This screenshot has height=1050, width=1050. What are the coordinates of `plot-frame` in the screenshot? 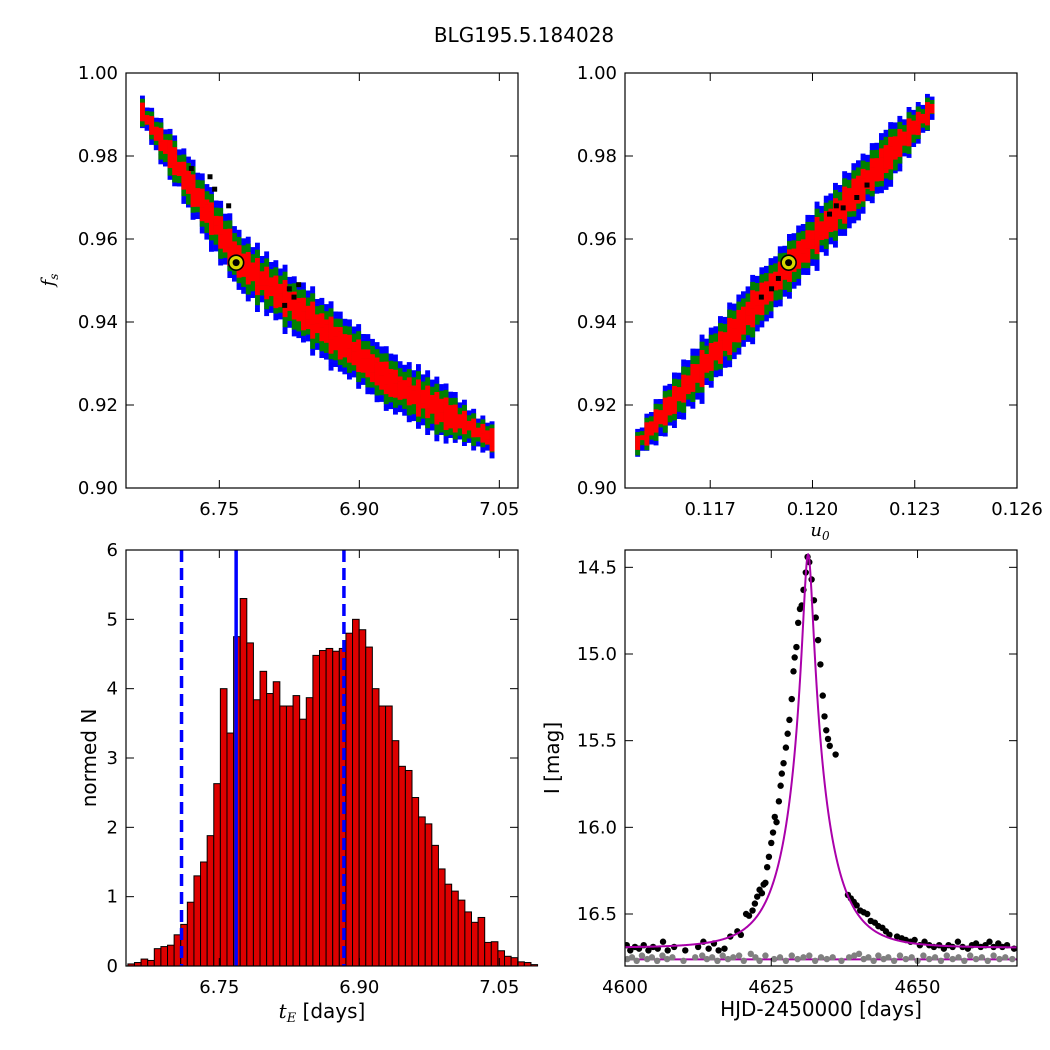 It's located at (821, 280).